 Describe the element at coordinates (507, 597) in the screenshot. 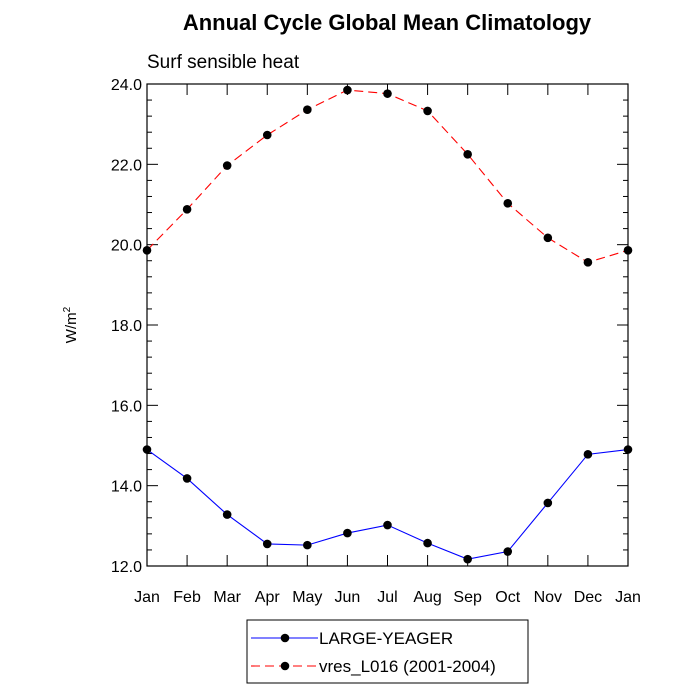

I see `x-tick-label: Oct` at that location.